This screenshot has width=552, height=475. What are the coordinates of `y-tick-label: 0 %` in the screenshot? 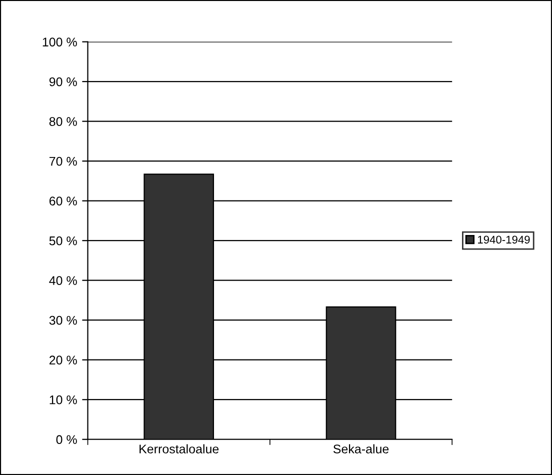 It's located at (66, 439).